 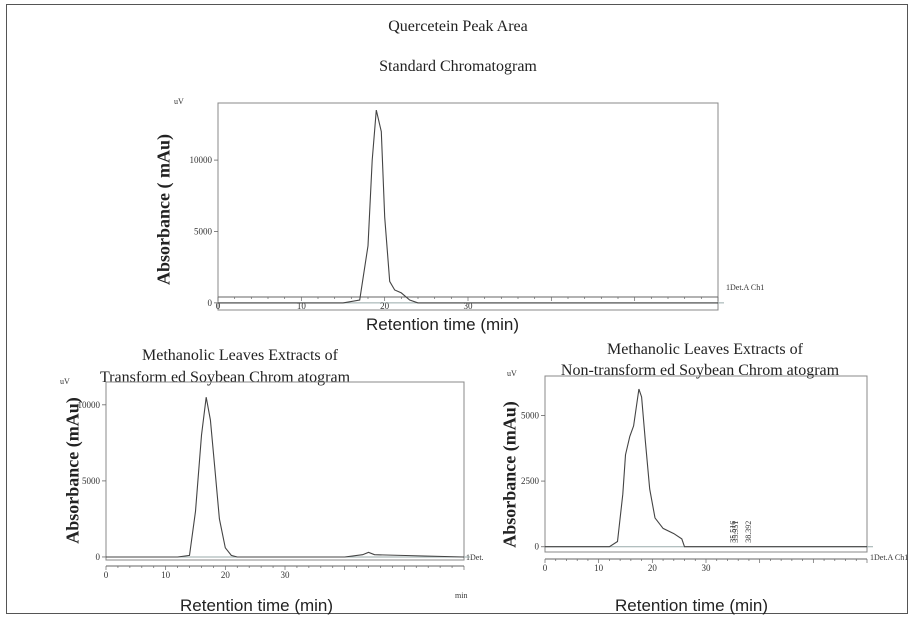 I want to click on transformed-plot-frame, so click(x=285, y=471).